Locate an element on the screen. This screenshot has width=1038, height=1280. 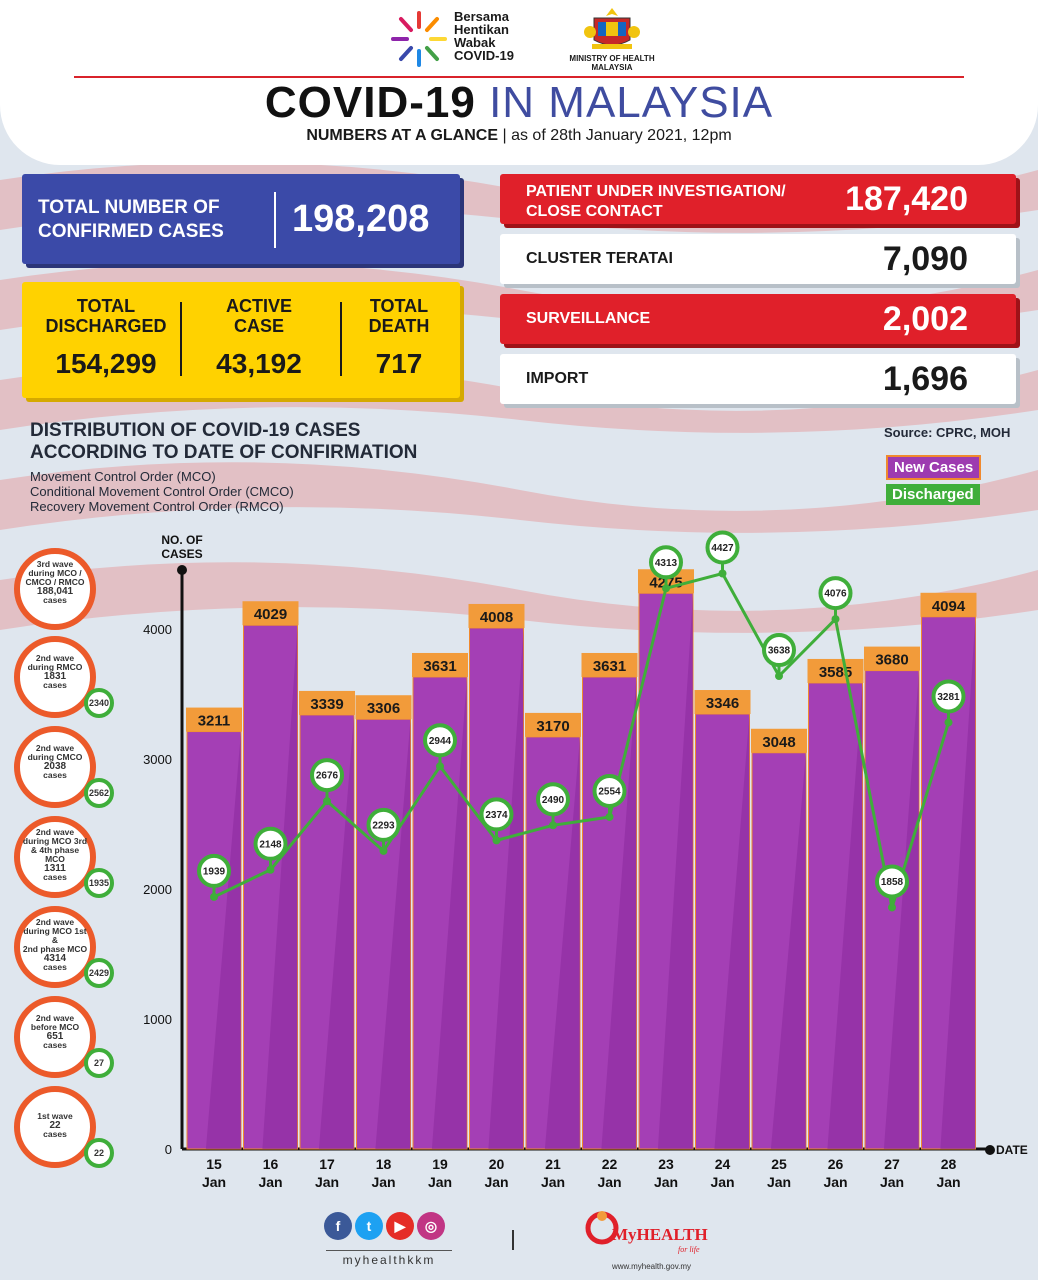
campaign-line-3: Wabak is located at coordinates (475, 42).